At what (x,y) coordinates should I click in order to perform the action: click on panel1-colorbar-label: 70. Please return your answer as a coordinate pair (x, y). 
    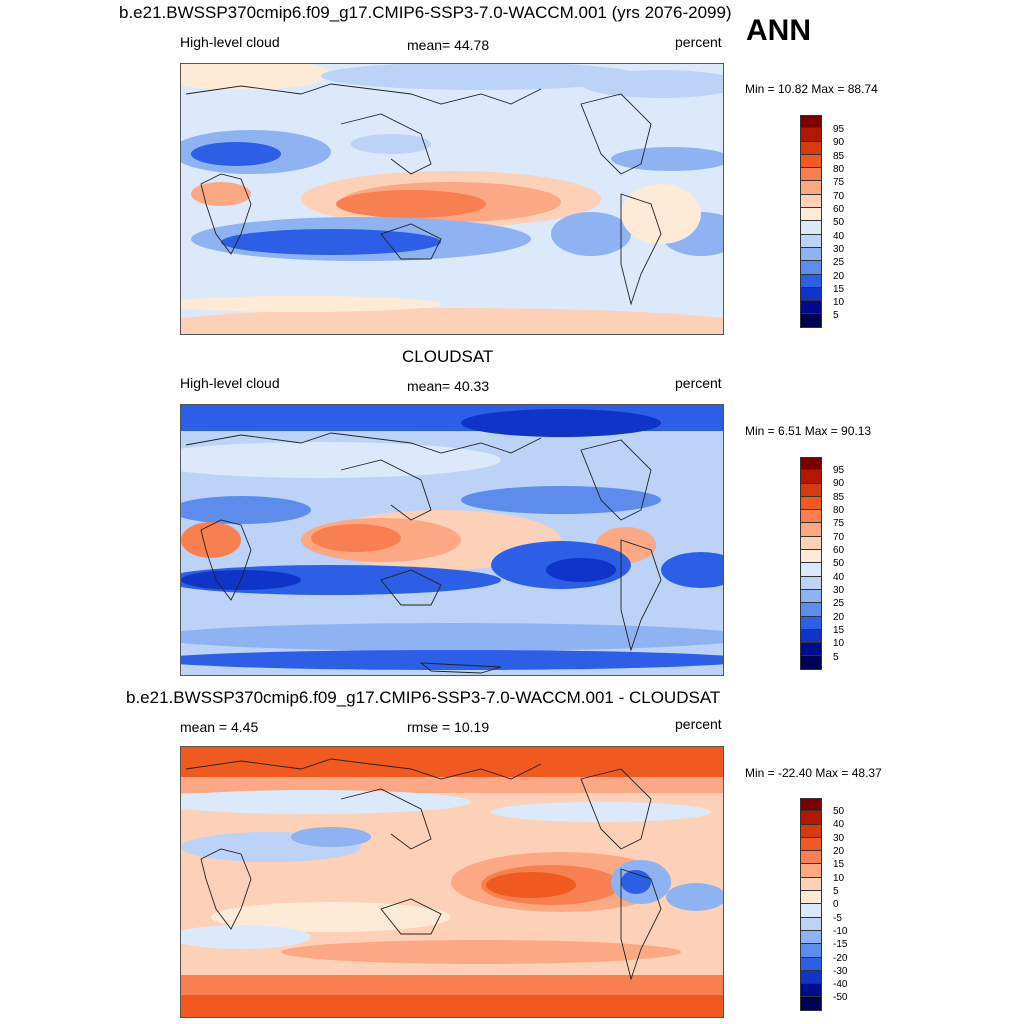
    Looking at the image, I should click on (839, 196).